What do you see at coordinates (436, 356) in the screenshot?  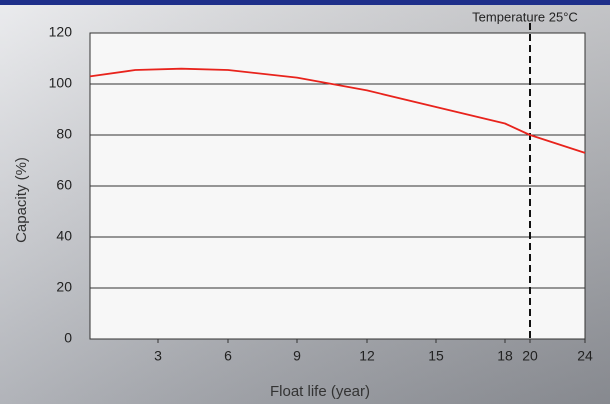 I see `x-tick-label: 15` at bounding box center [436, 356].